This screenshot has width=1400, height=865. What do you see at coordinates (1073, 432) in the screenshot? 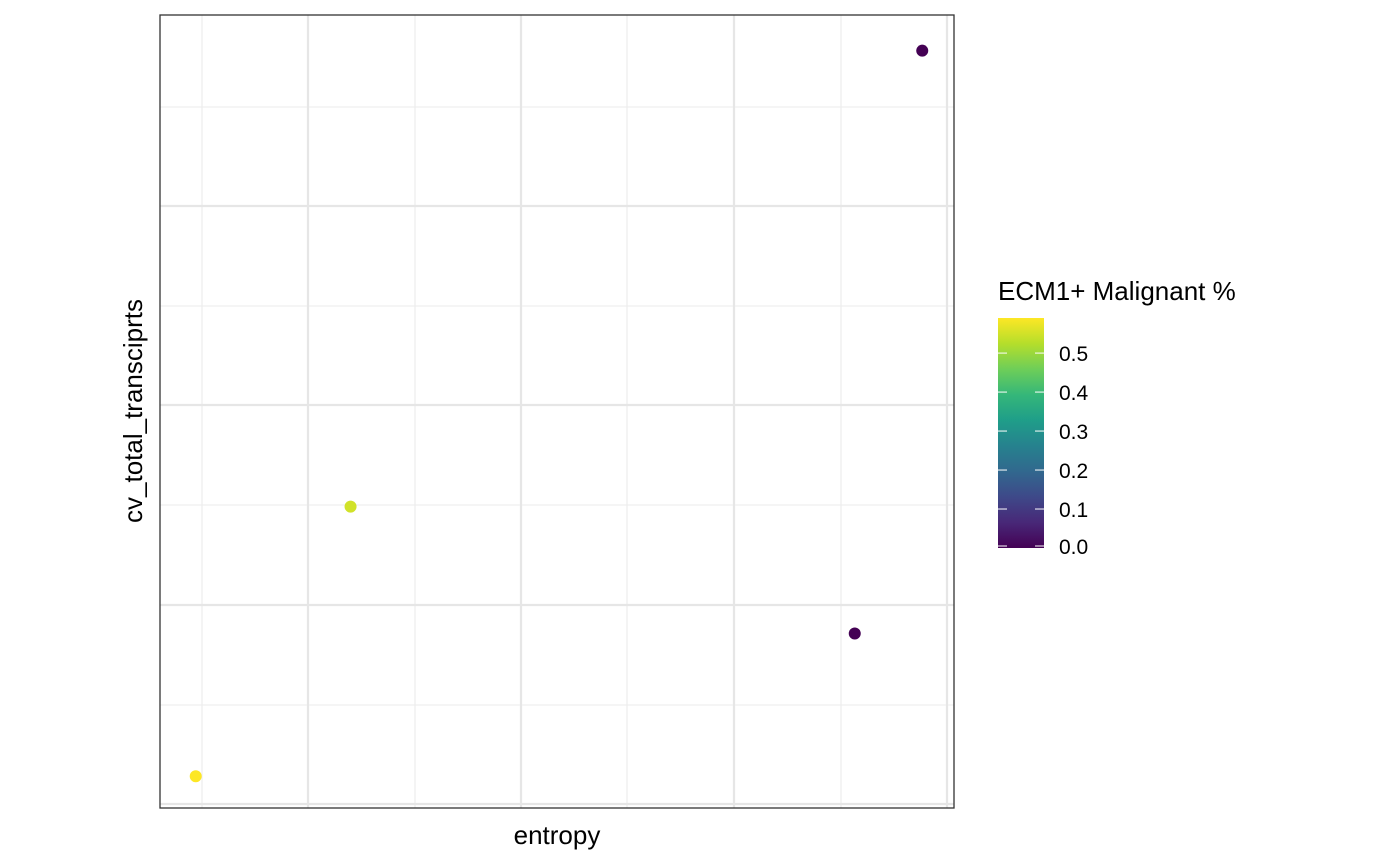
I see `legend-tick-label-3: 0.3` at bounding box center [1073, 432].